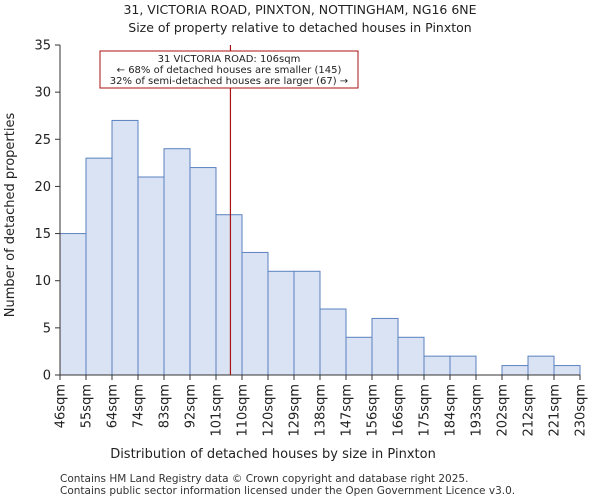 The width and height of the screenshot is (600, 500). What do you see at coordinates (567, 370) in the screenshot?
I see `bar-221sqm` at bounding box center [567, 370].